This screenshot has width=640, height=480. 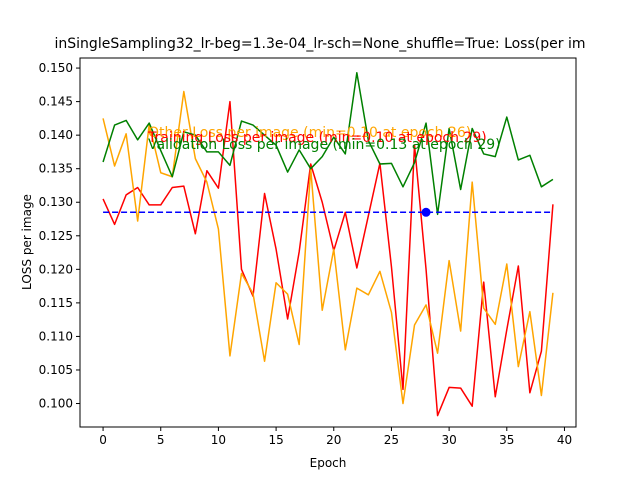 I want to click on min-marker, so click(x=426, y=212).